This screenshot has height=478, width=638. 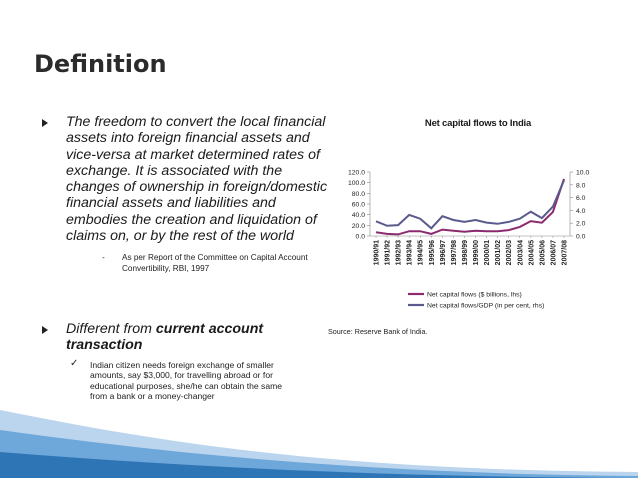 What do you see at coordinates (103, 258) in the screenshot?
I see `dash-marker: -` at bounding box center [103, 258].